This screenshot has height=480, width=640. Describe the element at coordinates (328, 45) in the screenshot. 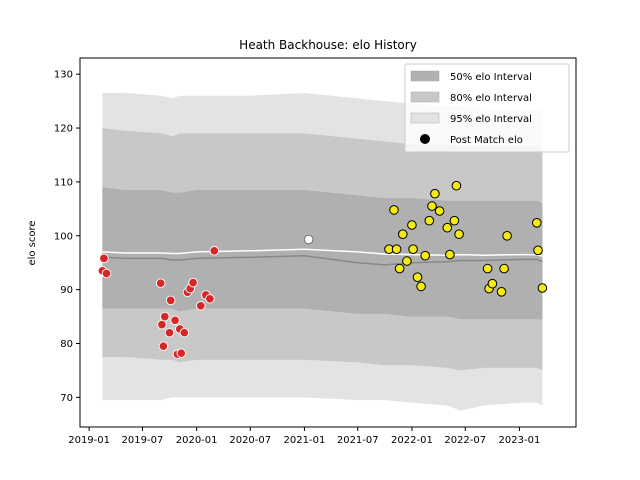

I see `chart-title: Heath Backhouse: elo History` at that location.